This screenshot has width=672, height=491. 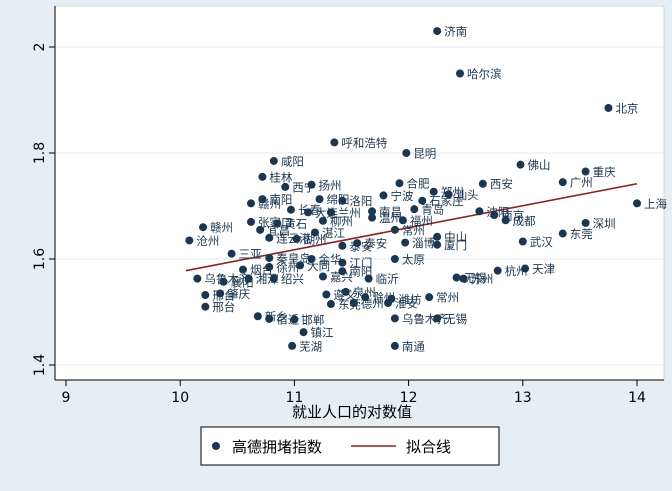 What do you see at coordinates (421, 221) in the screenshot?
I see `data-point-label: 福州` at bounding box center [421, 221].